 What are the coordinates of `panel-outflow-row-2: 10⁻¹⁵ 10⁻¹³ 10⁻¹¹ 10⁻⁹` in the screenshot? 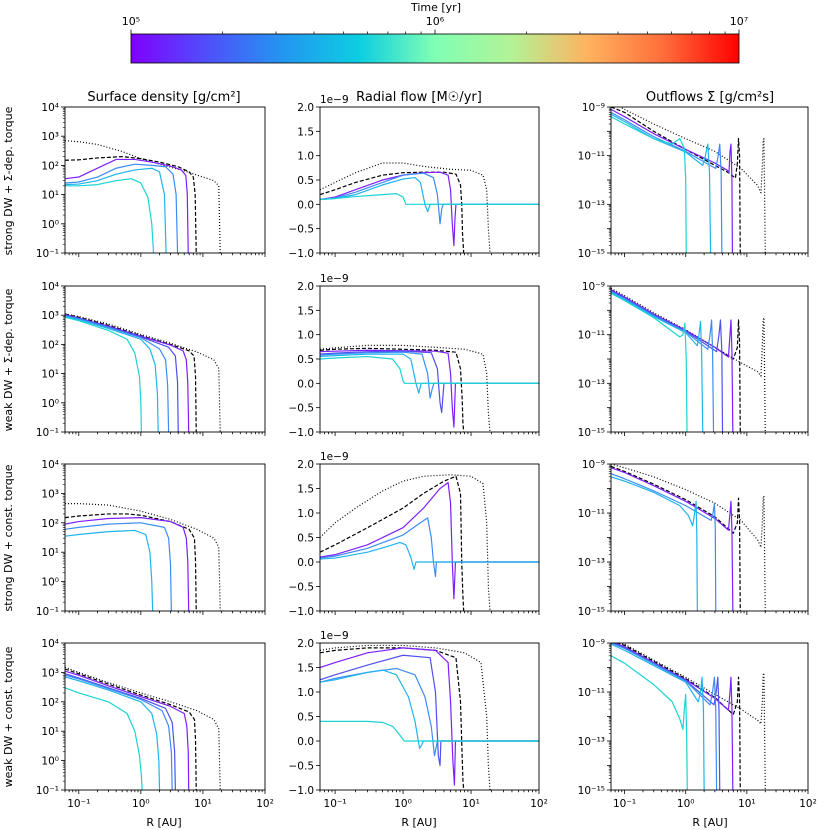 It's located at (693, 538).